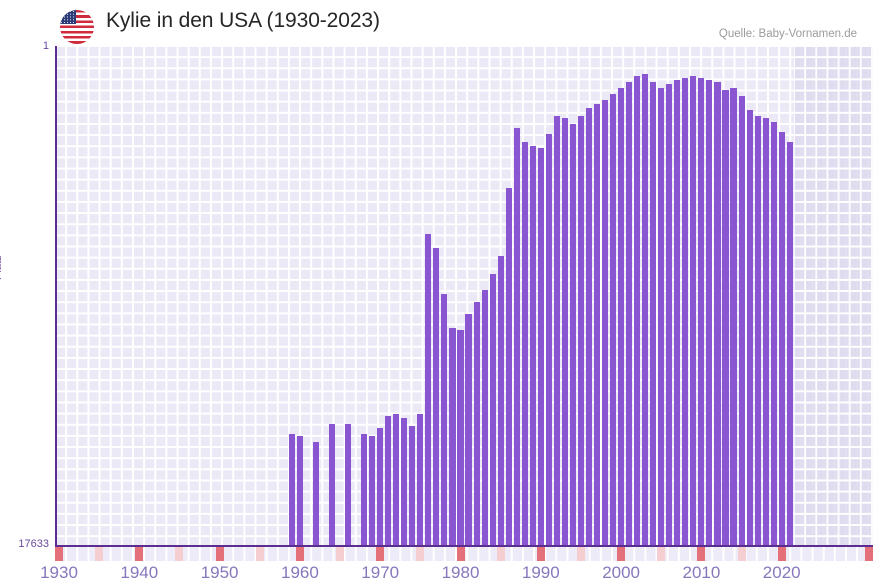 This screenshot has height=587, width=873. Describe the element at coordinates (621, 317) in the screenshot. I see `bar-2000` at that location.